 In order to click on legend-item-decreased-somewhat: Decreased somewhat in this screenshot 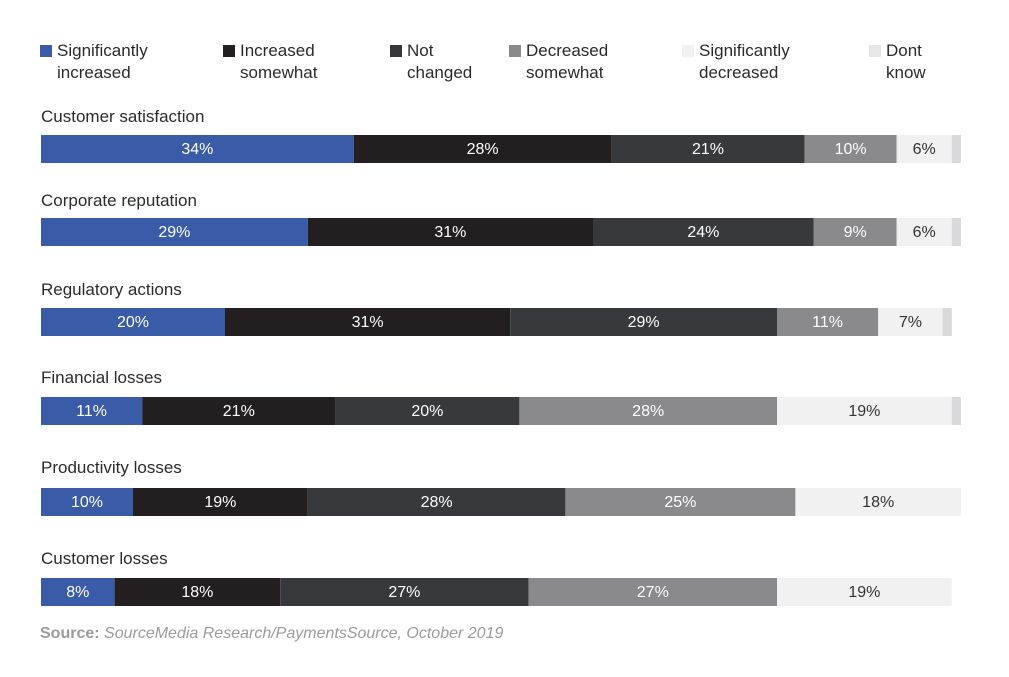, I will do `click(558, 62)`.